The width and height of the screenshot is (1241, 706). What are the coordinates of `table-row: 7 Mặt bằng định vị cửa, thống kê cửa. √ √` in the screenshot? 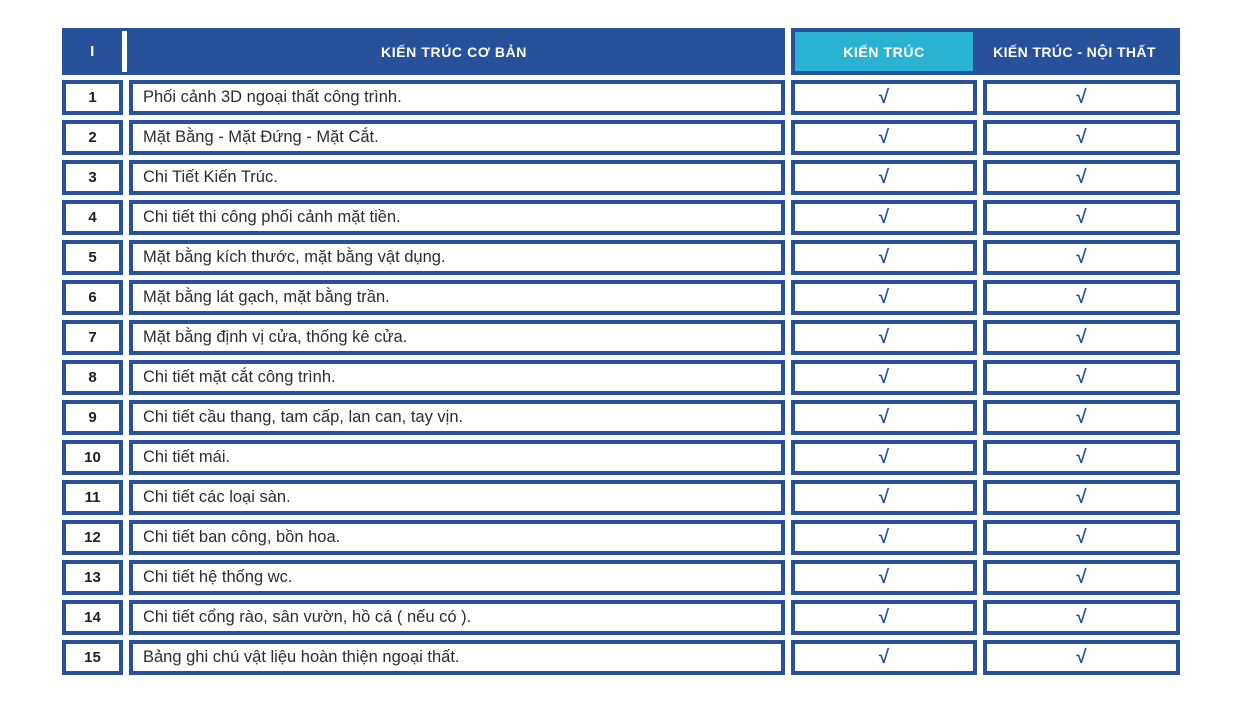 It's located at (621, 337).